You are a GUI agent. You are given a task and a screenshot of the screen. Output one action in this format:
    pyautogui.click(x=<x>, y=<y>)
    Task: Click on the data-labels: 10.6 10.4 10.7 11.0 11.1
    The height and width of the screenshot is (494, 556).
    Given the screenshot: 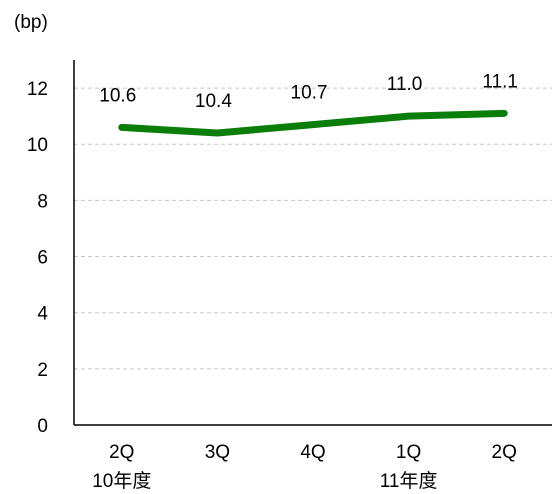 What is the action you would take?
    pyautogui.click(x=308, y=91)
    